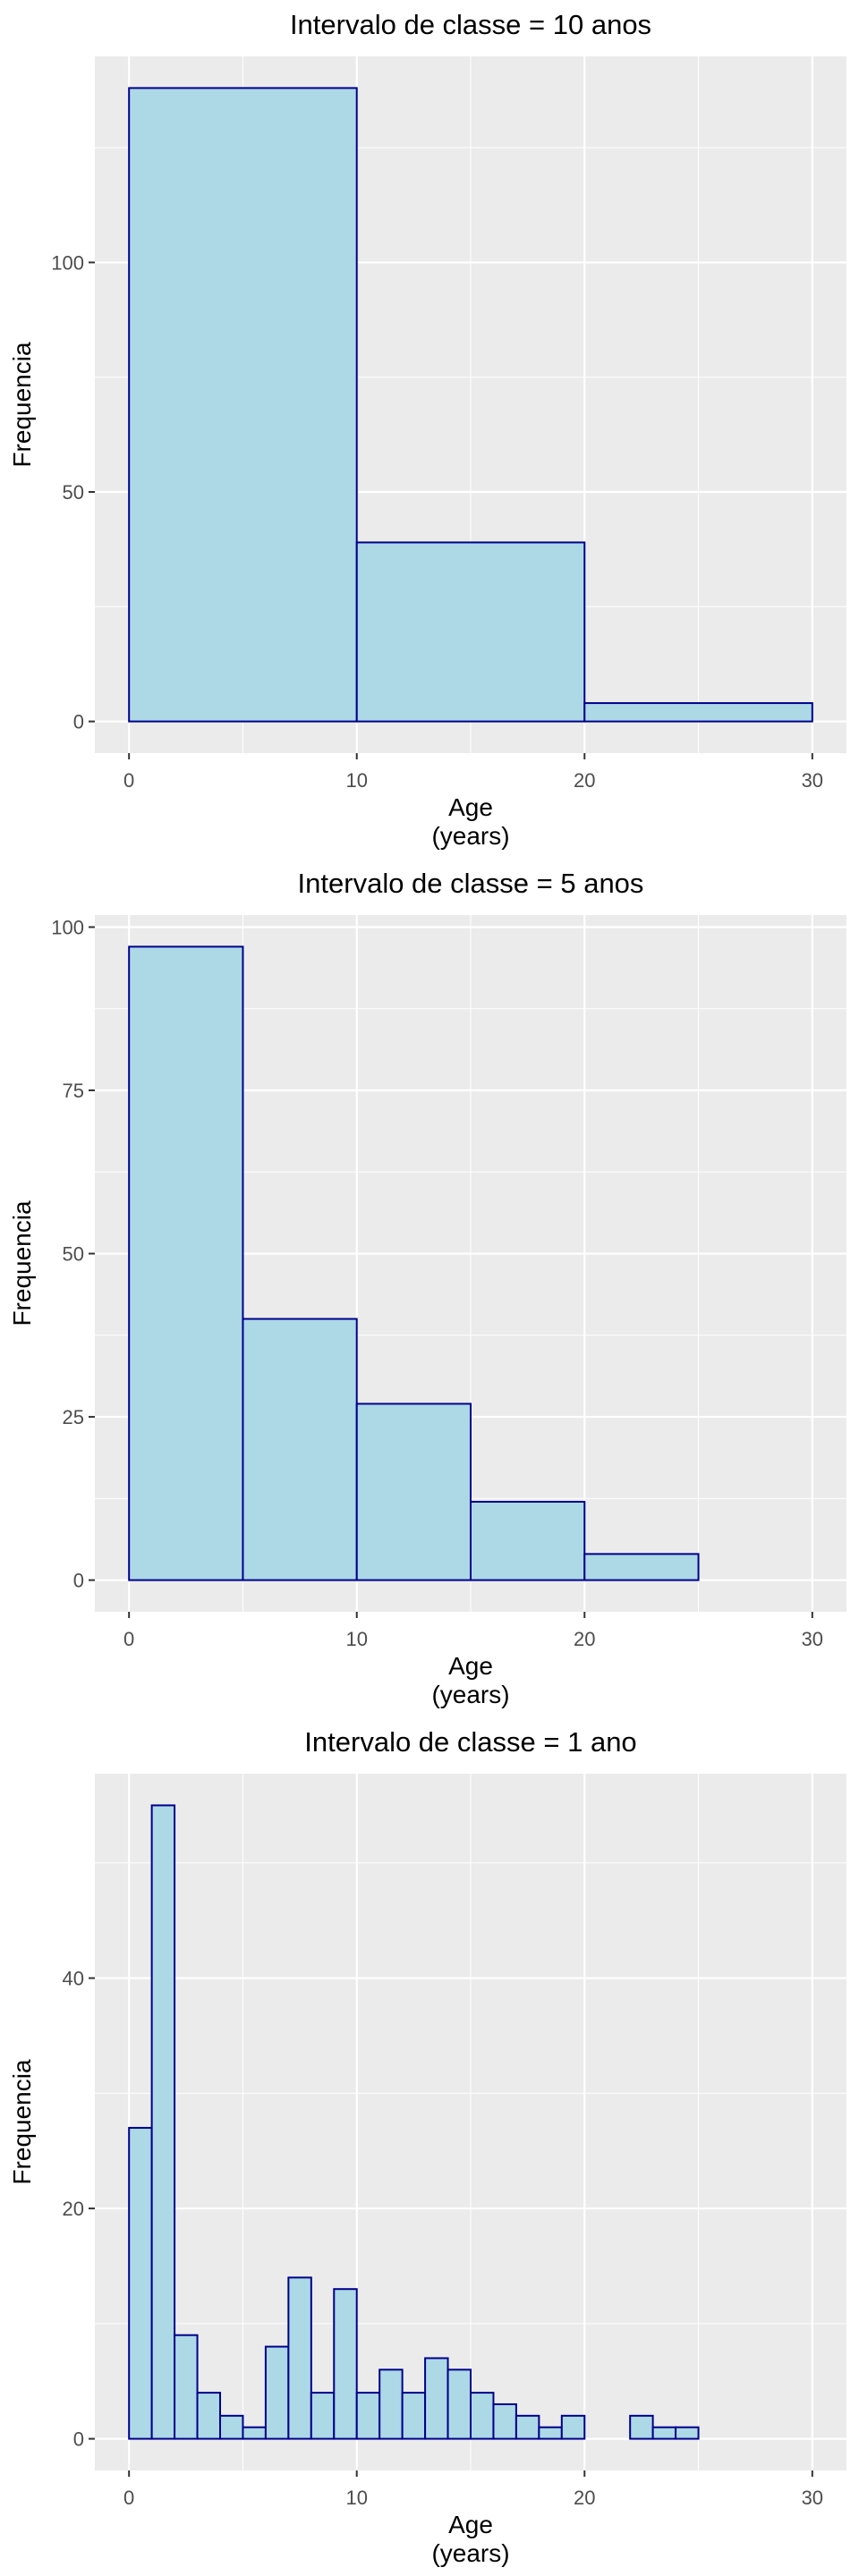 This screenshot has width=859, height=2576. I want to click on y-tick-label: 25, so click(73, 1417).